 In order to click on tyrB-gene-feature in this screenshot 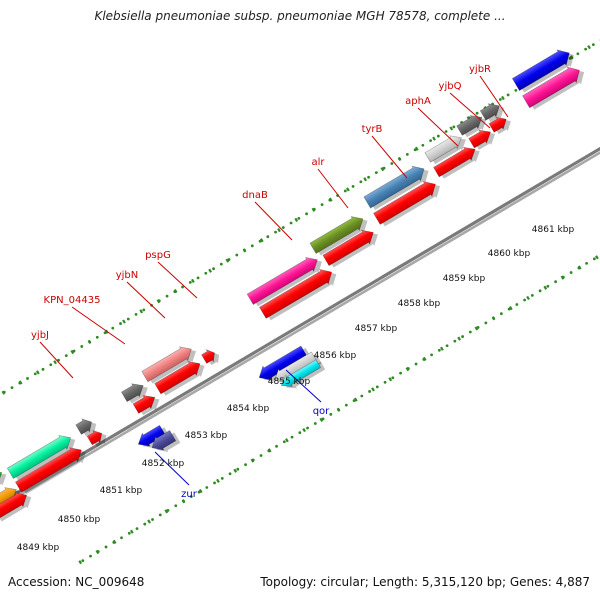, I will do `click(398, 186)`.